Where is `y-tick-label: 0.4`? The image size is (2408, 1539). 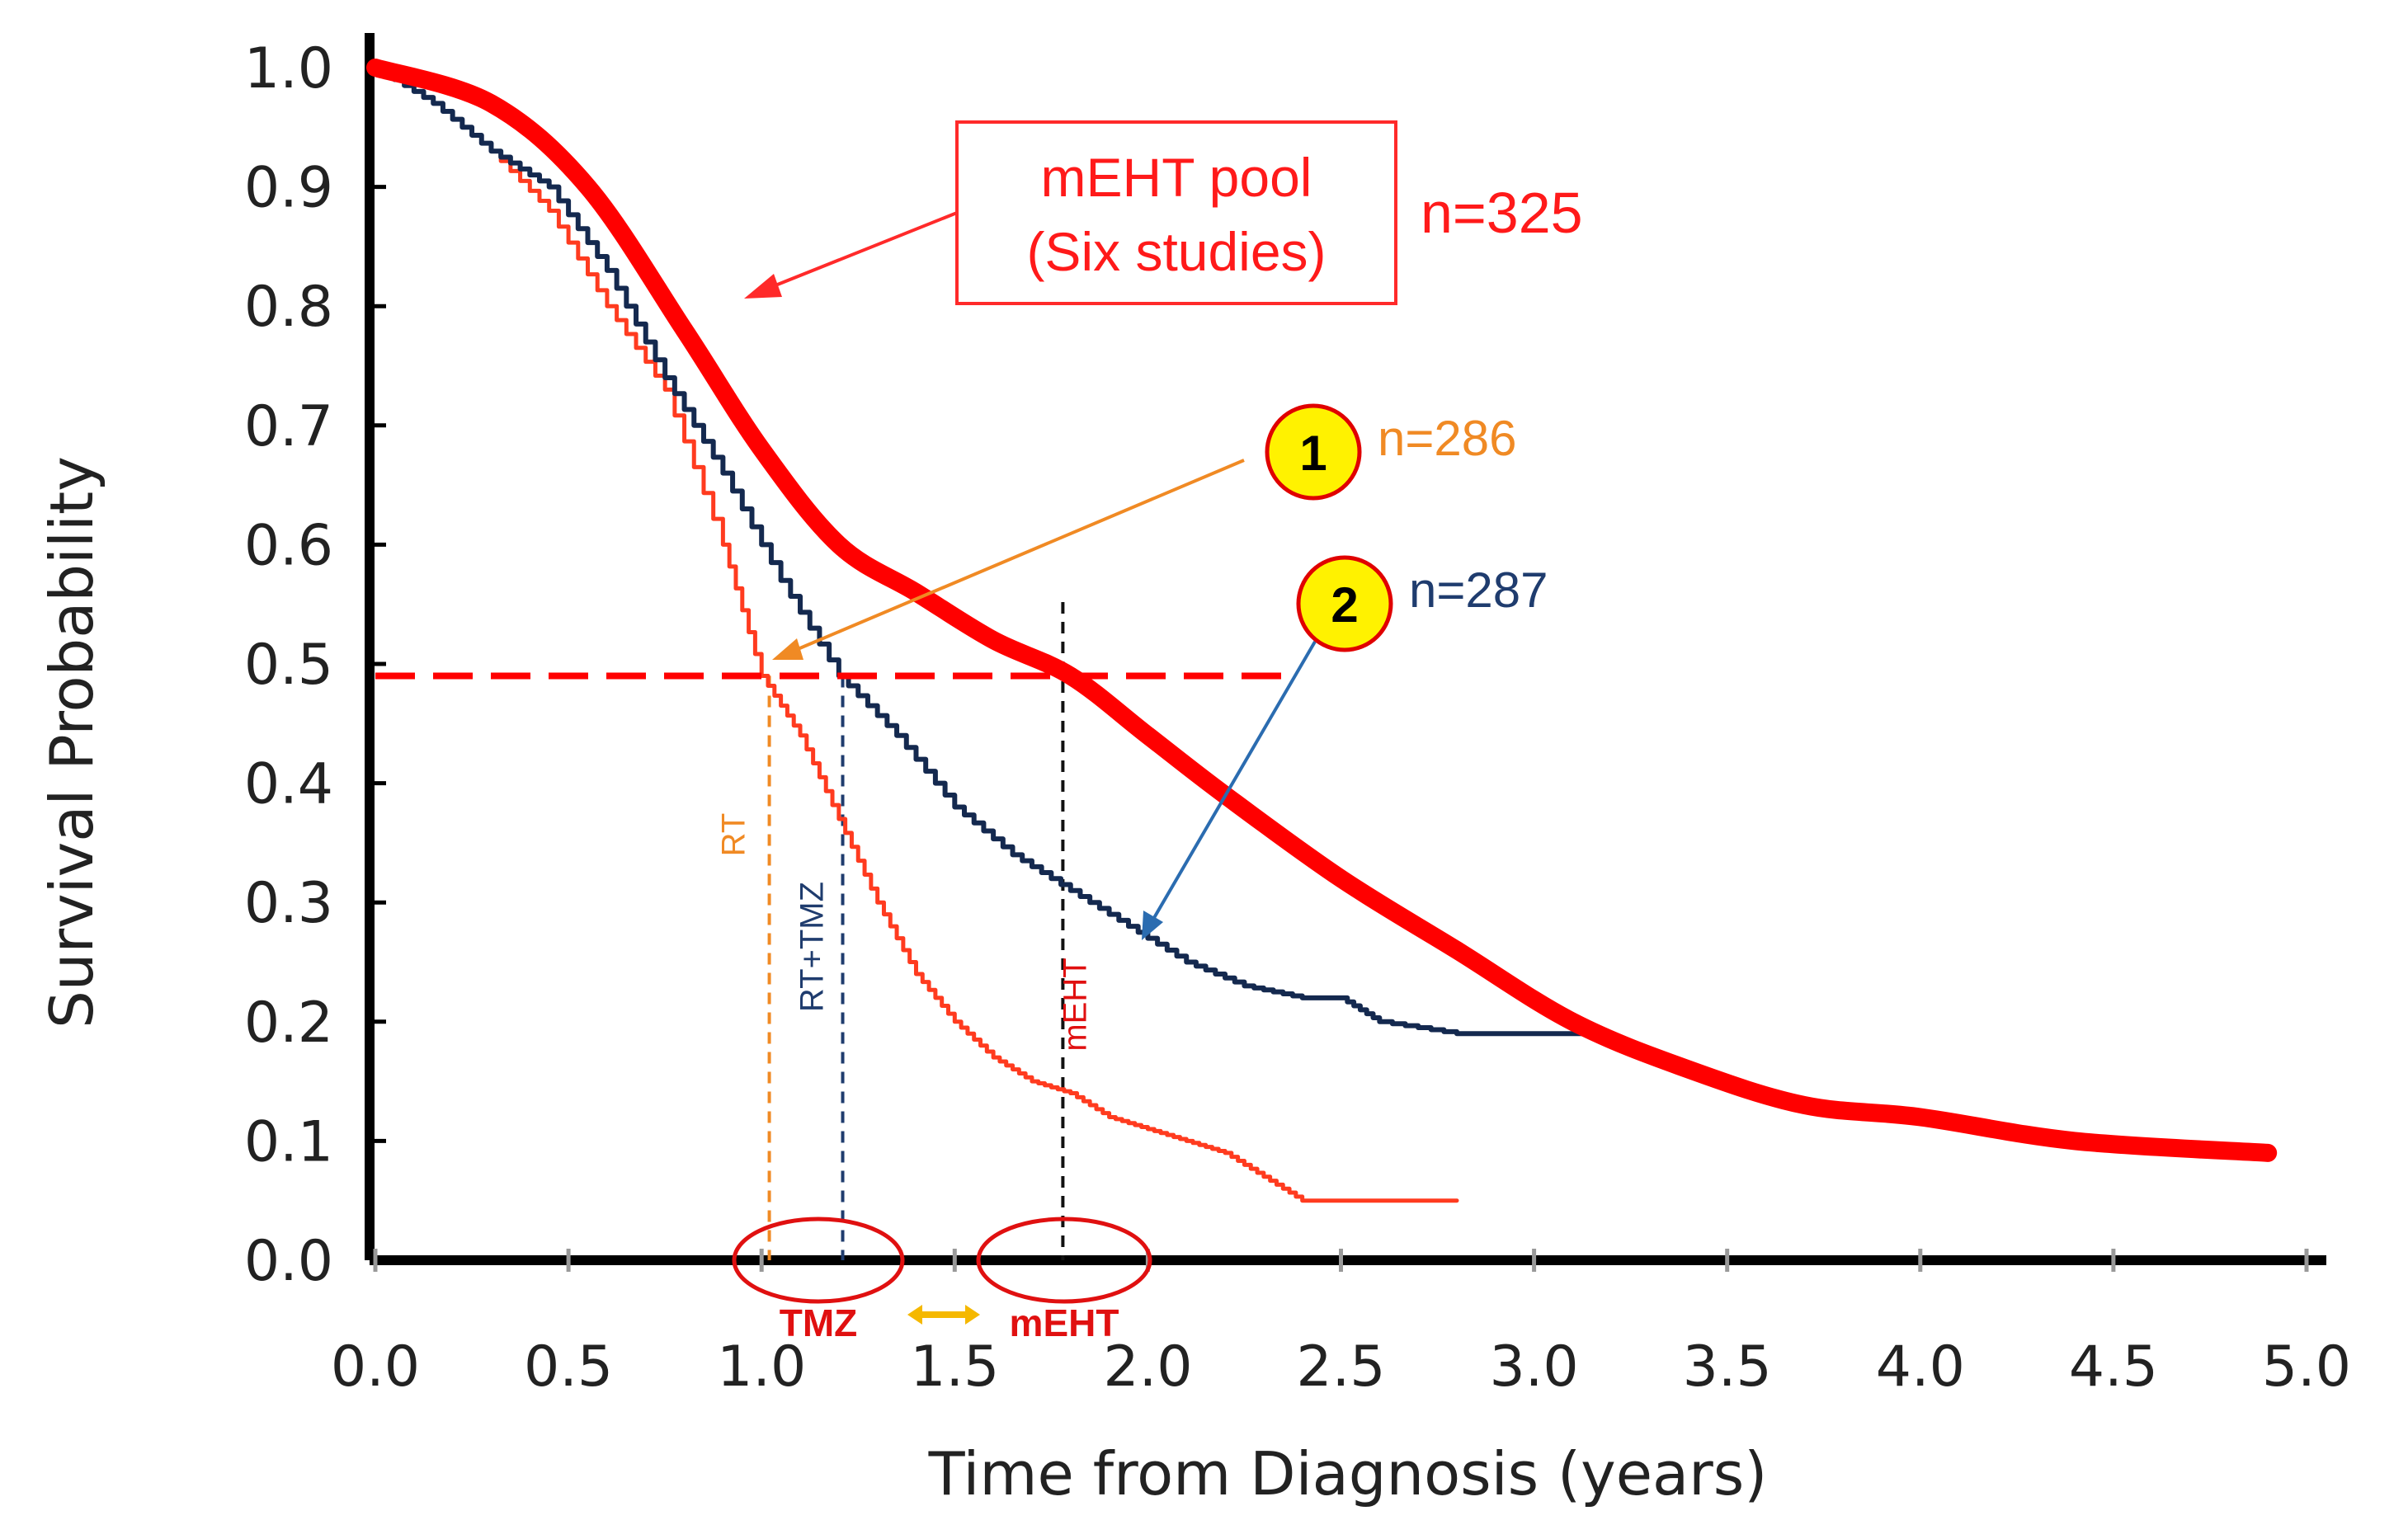 y-tick-label: 0.4 is located at coordinates (288, 784).